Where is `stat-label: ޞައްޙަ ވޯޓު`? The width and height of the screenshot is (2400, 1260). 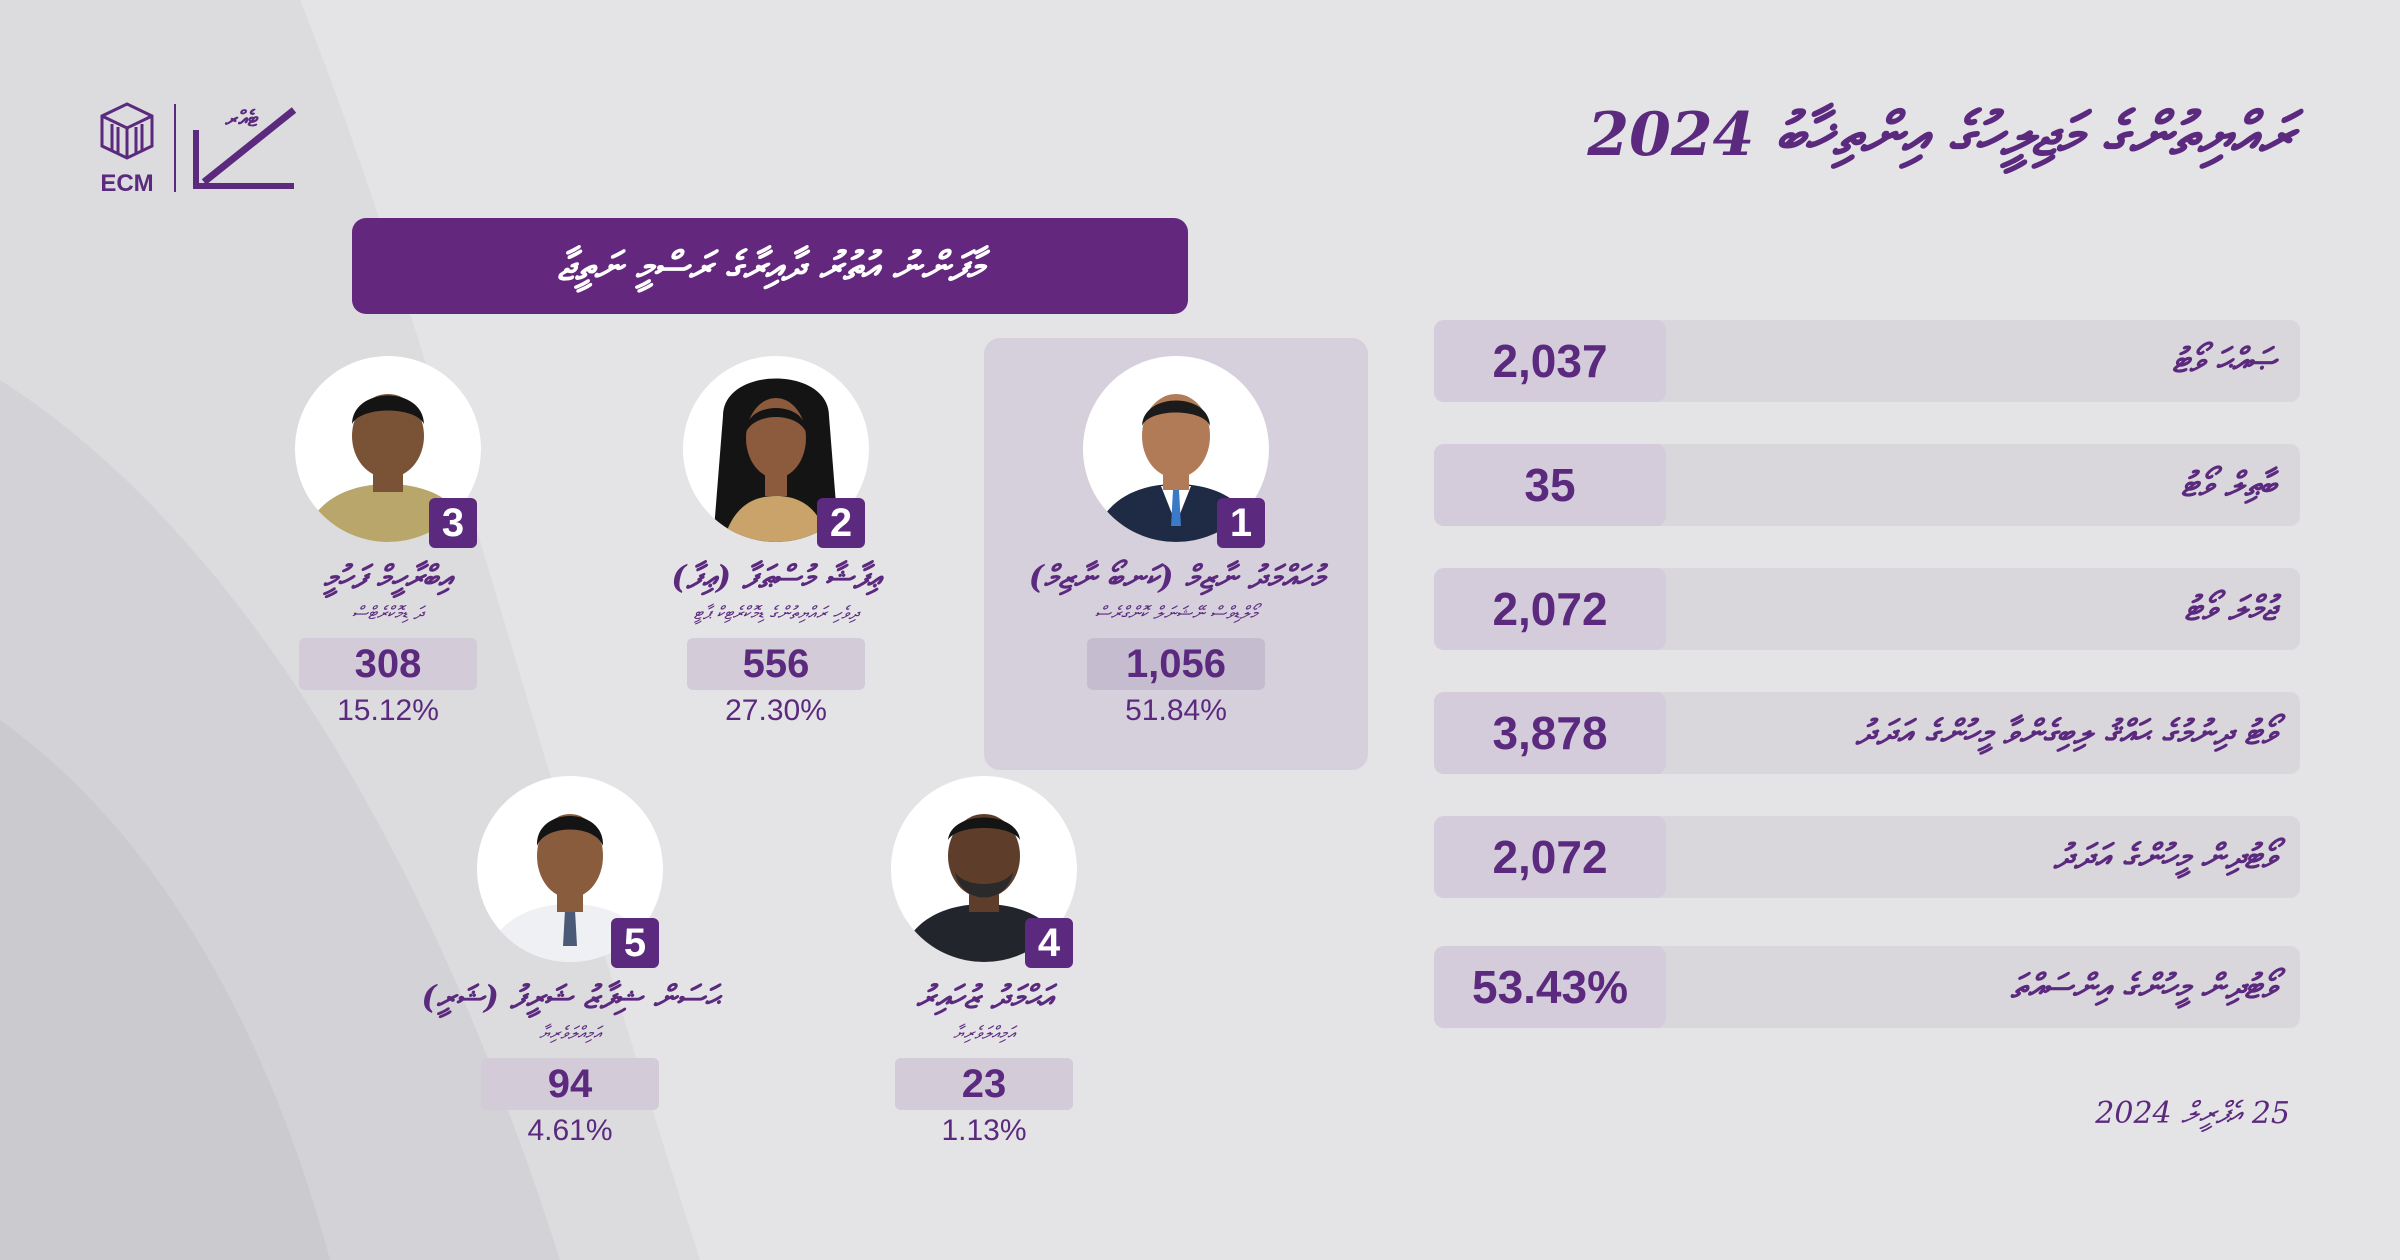 stat-label: ޞައްޙަ ވޯޓު is located at coordinates (2224, 361).